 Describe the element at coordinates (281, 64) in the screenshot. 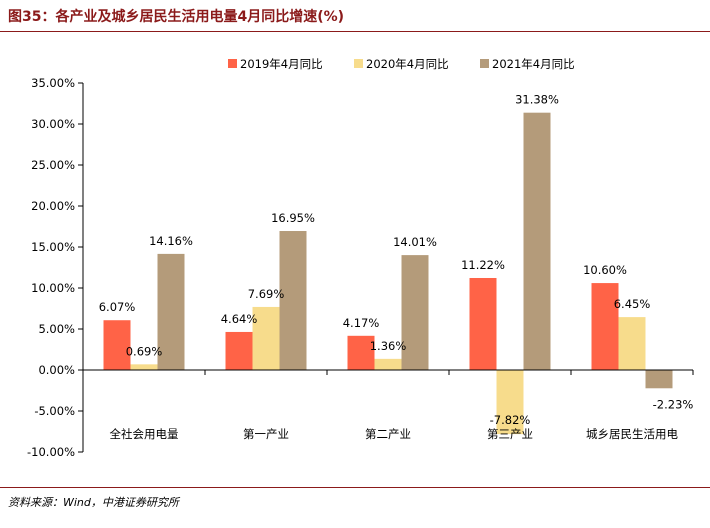

I see `legend-entry: 2019年4月同比` at that location.